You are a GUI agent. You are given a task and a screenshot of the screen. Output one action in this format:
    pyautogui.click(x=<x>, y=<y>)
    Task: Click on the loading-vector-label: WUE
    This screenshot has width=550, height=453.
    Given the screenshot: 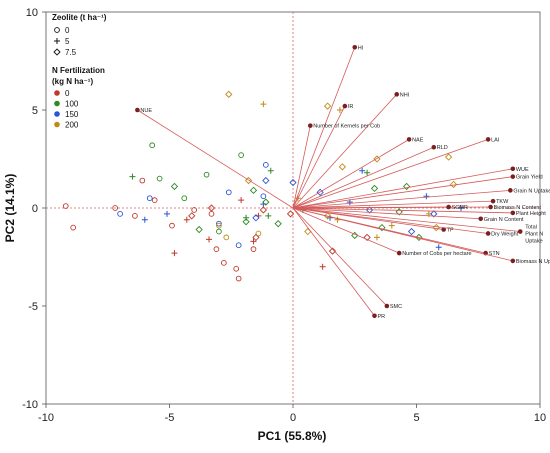 What is the action you would take?
    pyautogui.click(x=522, y=170)
    